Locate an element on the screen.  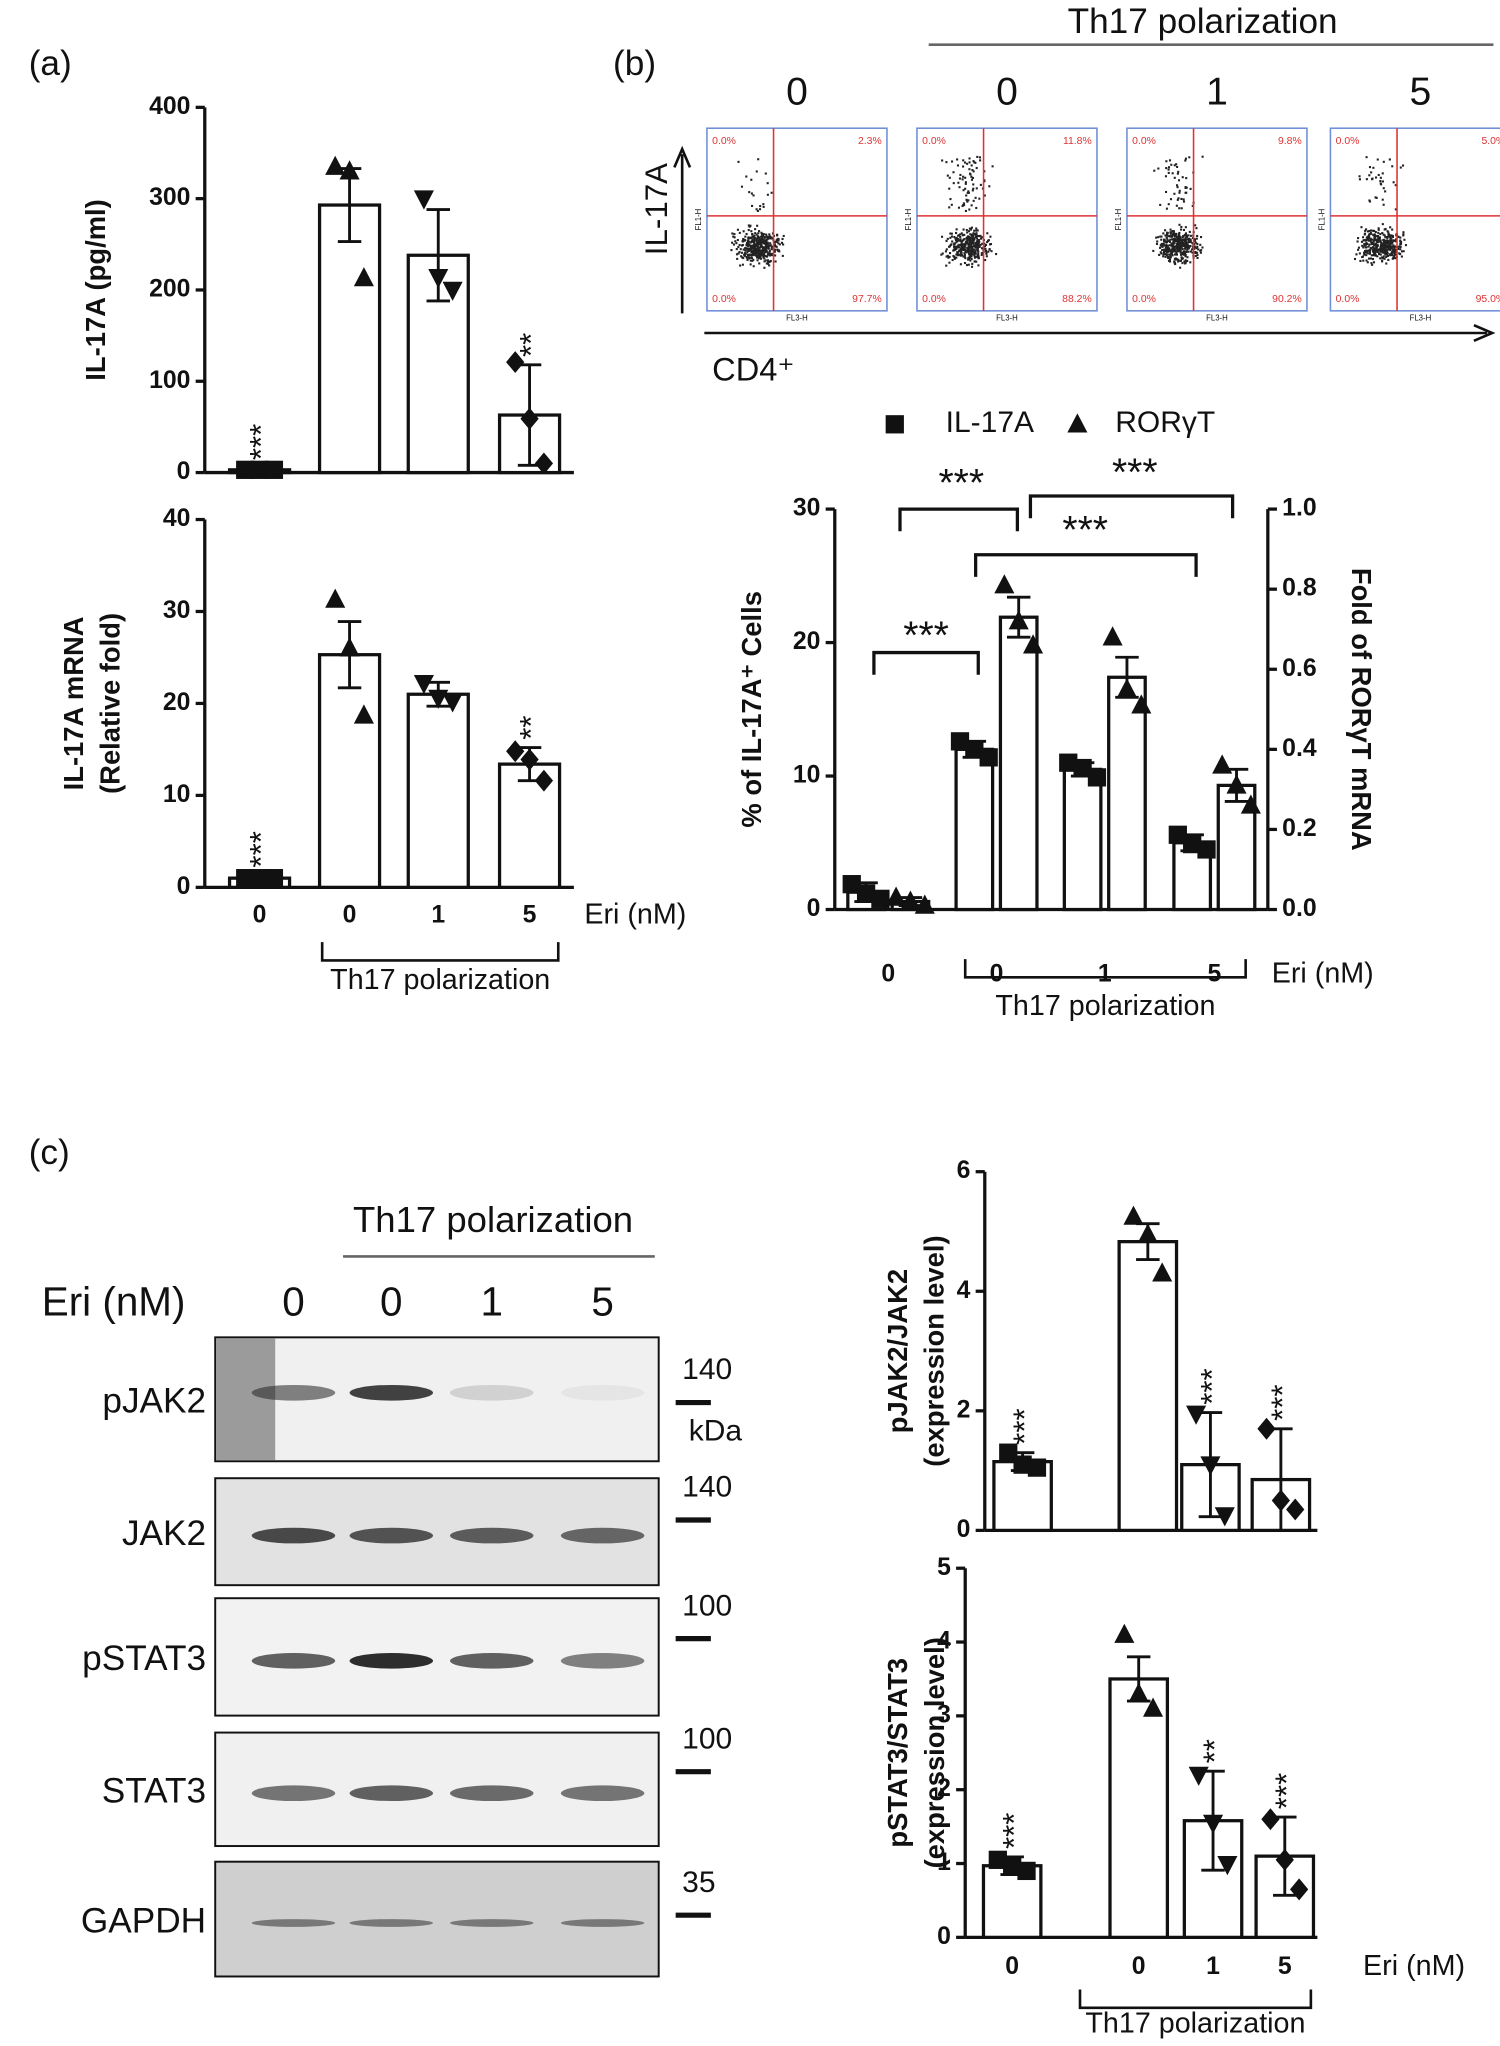
bar is located at coordinates (438, 790).